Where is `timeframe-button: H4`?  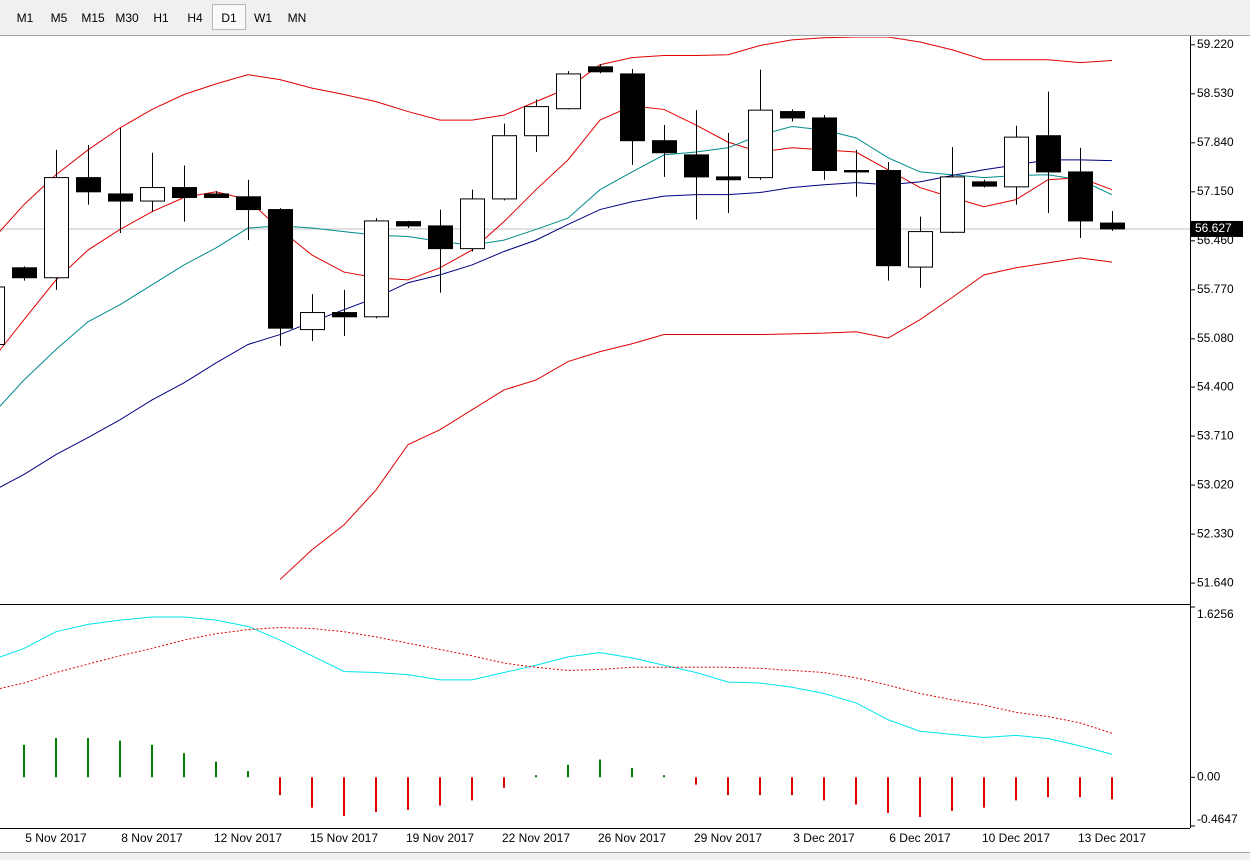 timeframe-button: H4 is located at coordinates (195, 18).